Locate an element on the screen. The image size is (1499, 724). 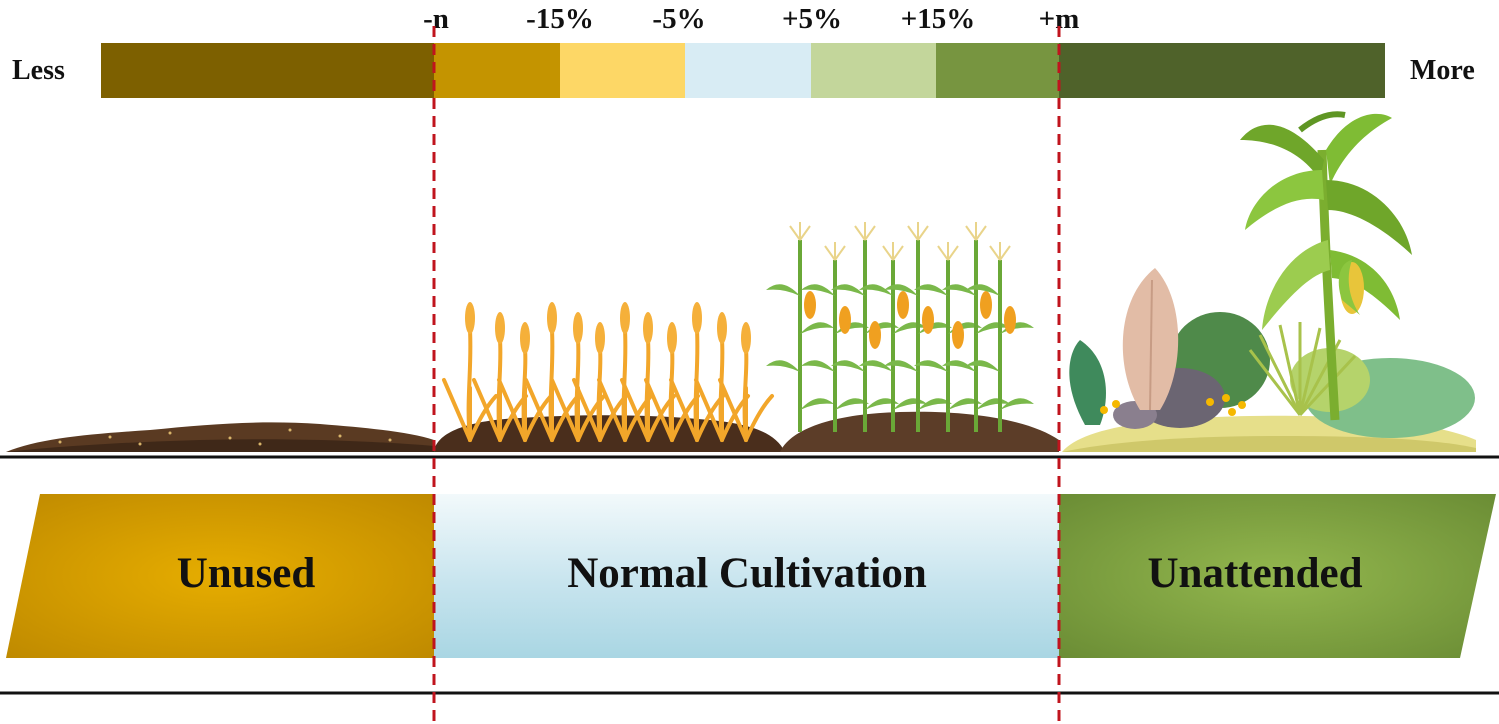
band-normal-cultivation is located at coordinates (746, 576).